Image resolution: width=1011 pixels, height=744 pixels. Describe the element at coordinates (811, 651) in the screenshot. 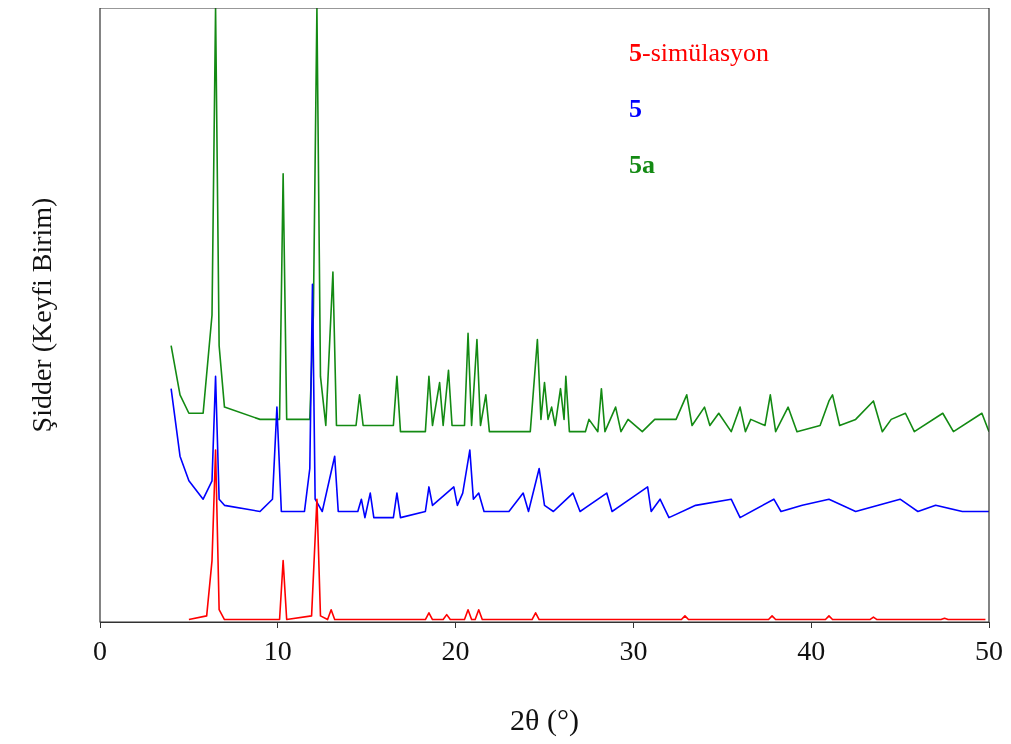

I see `x-tick-label: 40` at that location.